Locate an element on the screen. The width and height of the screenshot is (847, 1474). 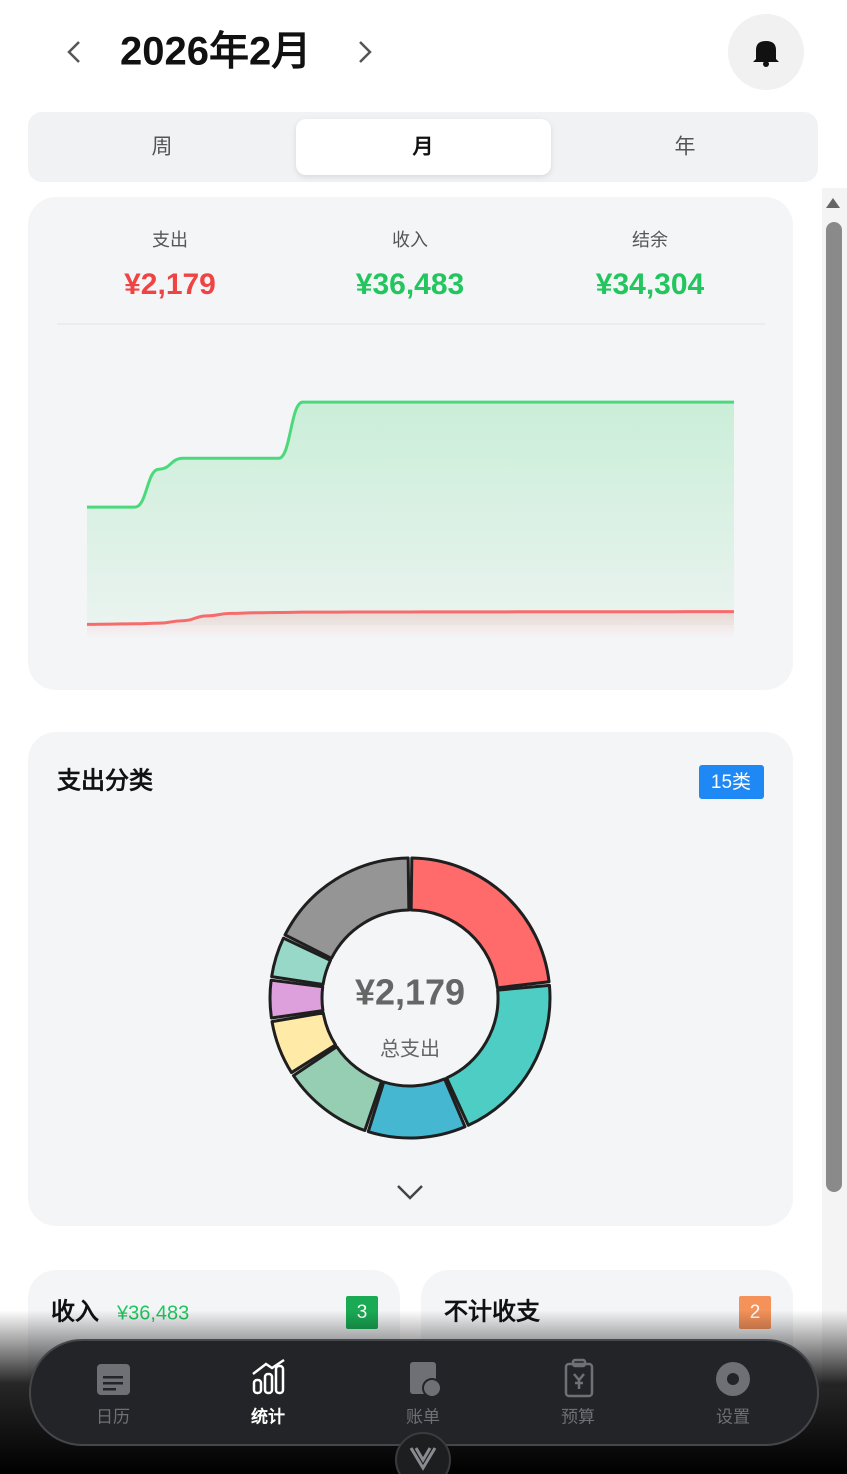
summary-label: 收入 is located at coordinates (410, 240).